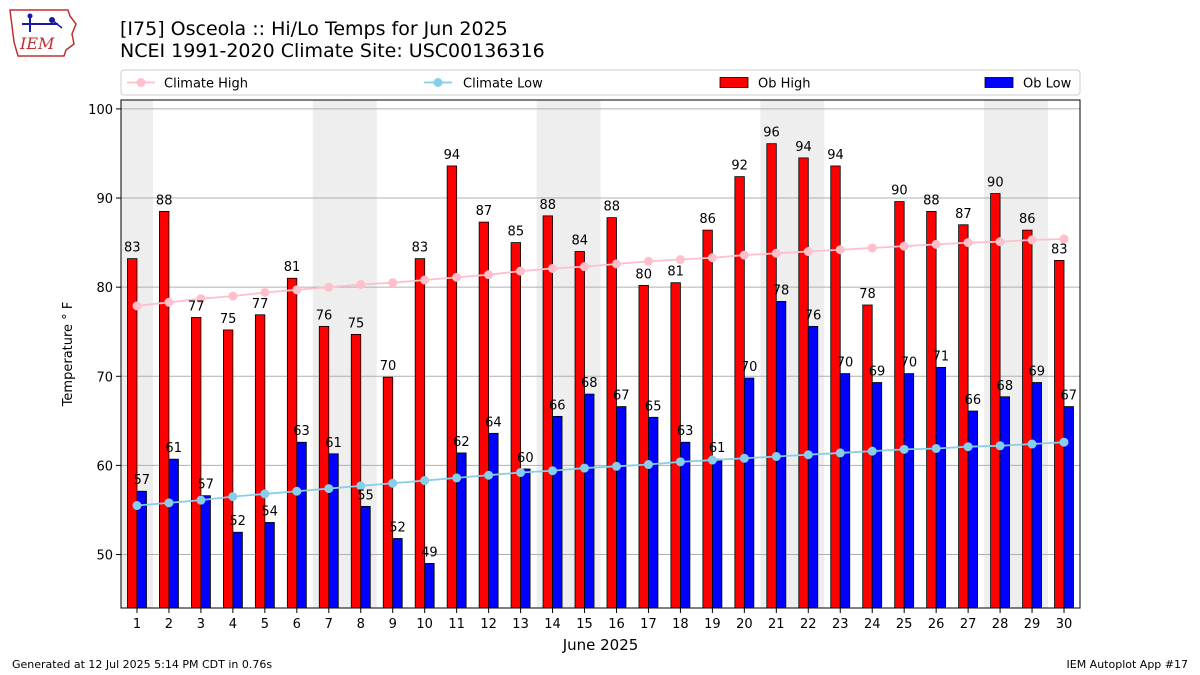 This screenshot has width=1200, height=675. Describe the element at coordinates (104, 199) in the screenshot. I see `y-tick-label: 90` at that location.